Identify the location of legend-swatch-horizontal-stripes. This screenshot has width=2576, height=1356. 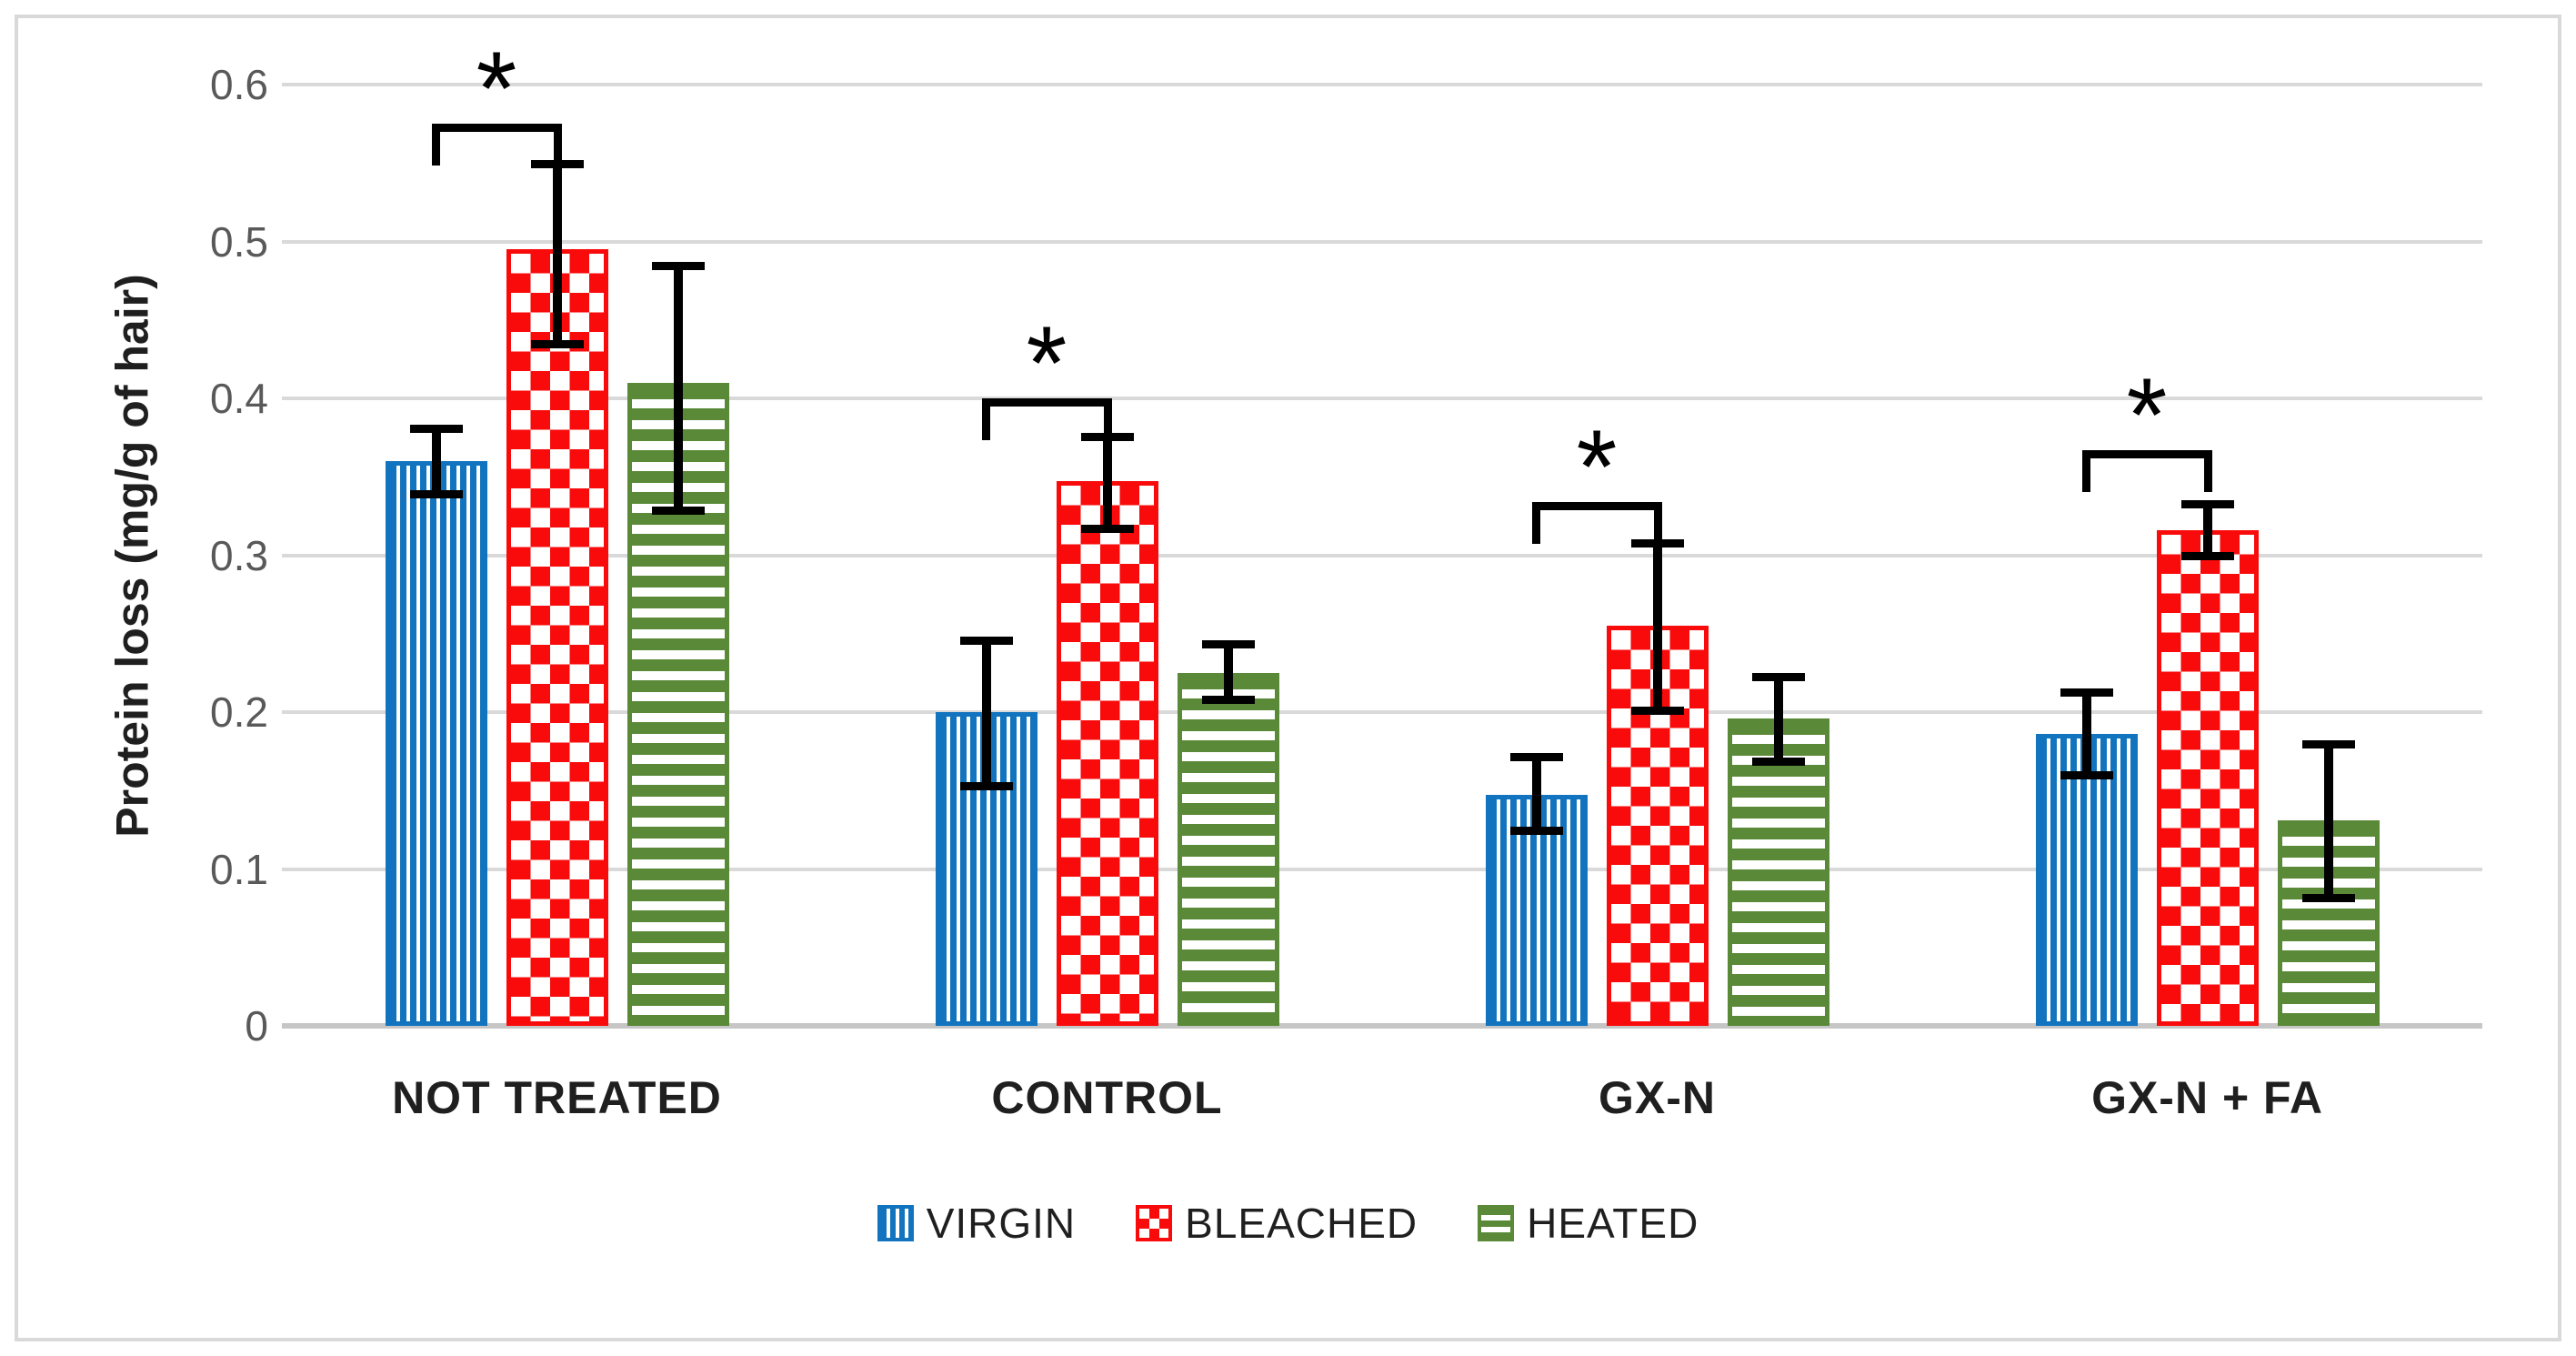
(1496, 1223).